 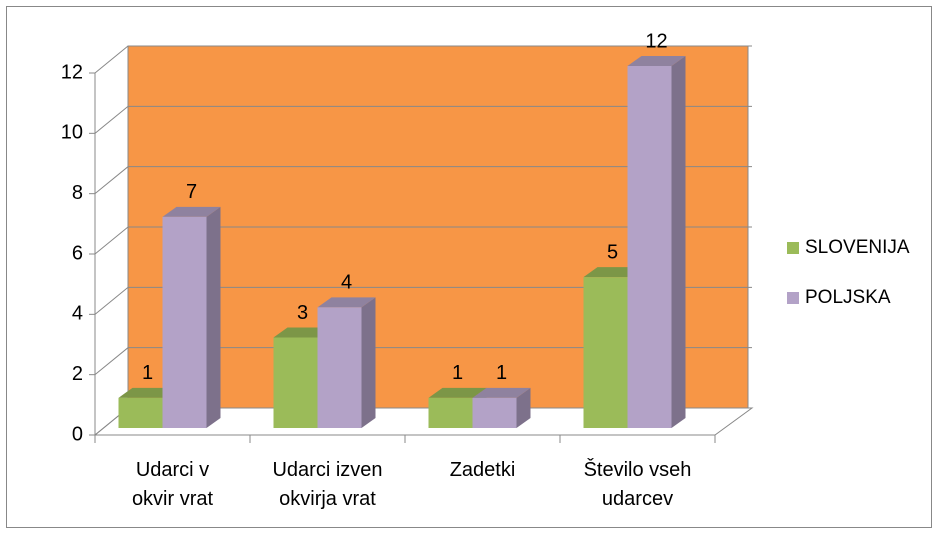 I want to click on legend-label: POLJSKA, so click(x=848, y=297).